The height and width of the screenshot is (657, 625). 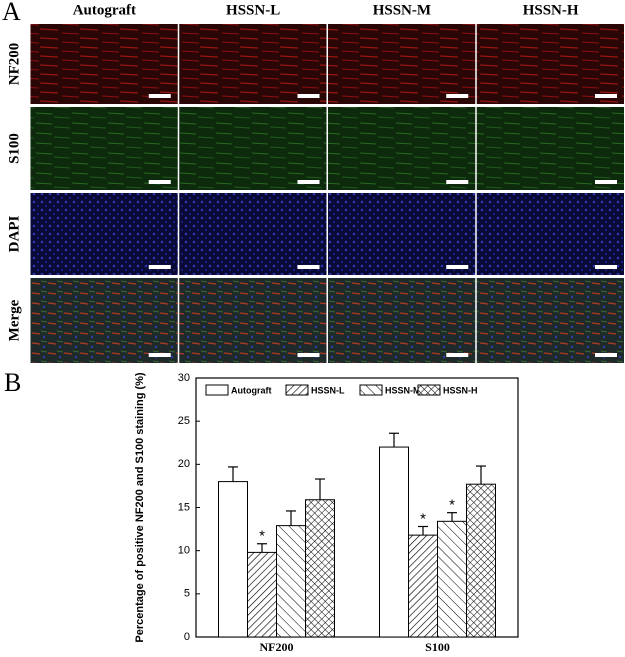 What do you see at coordinates (104, 10) in the screenshot?
I see `column-header: Autograft` at bounding box center [104, 10].